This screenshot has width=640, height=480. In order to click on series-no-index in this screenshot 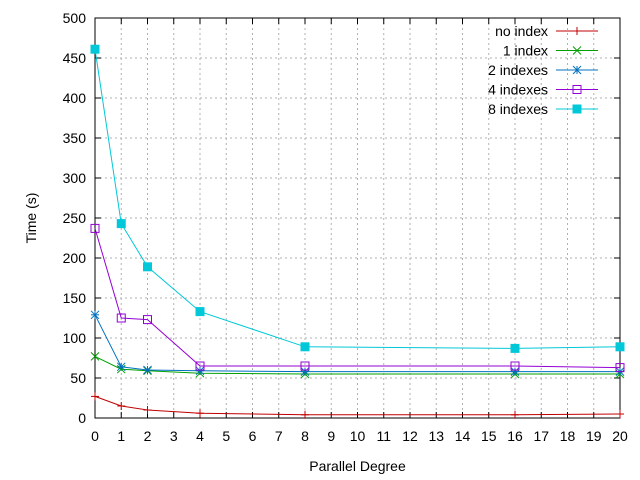, I will do `click(357, 405)`.